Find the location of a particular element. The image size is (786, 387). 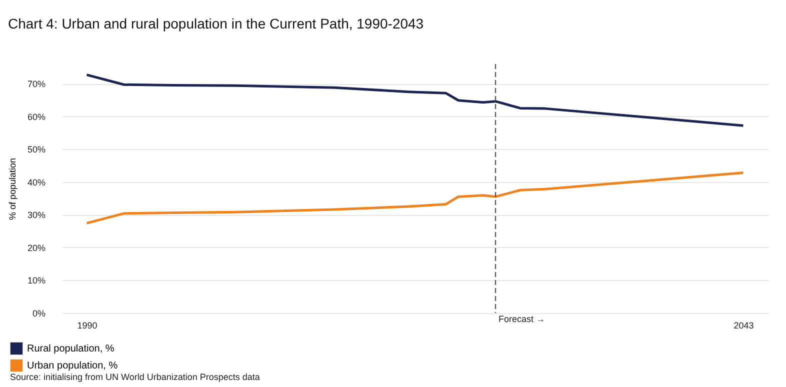

legend-label: Rural population, % is located at coordinates (70, 349).